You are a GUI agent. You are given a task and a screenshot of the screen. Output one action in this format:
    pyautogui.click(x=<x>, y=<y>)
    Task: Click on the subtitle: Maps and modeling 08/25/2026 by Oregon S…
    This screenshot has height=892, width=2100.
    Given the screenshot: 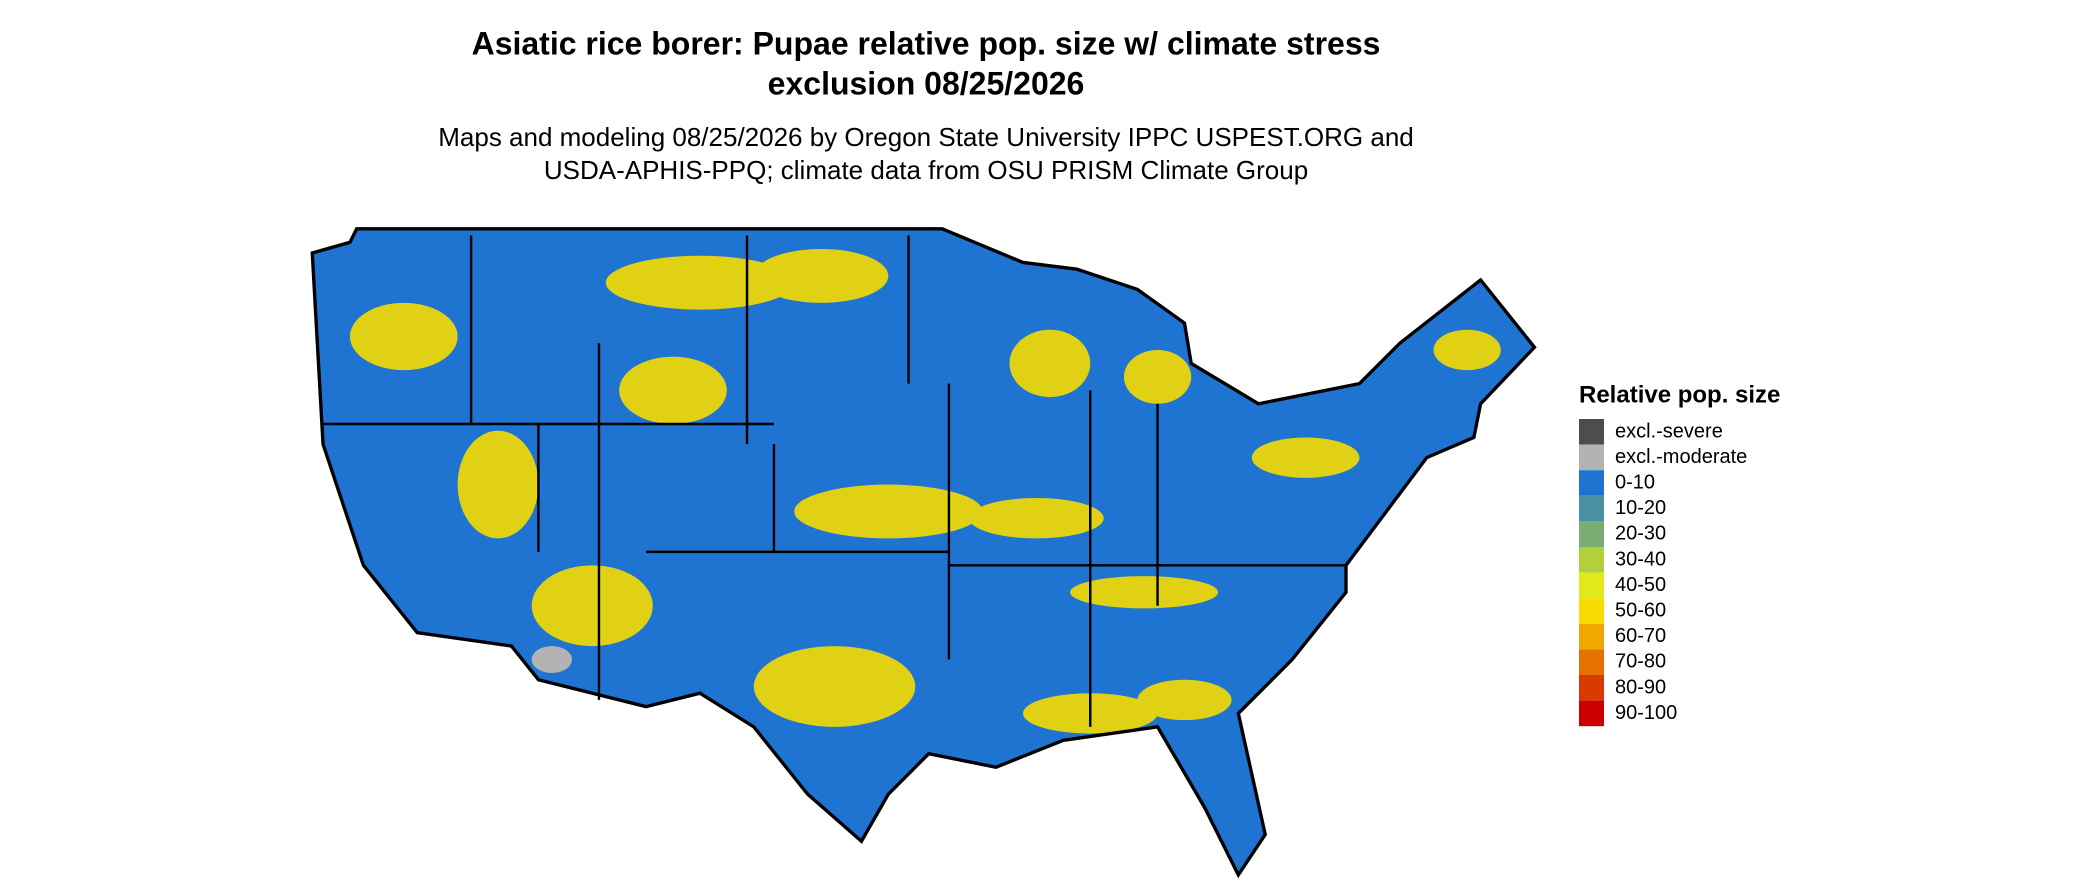 What is the action you would take?
    pyautogui.click(x=926, y=137)
    